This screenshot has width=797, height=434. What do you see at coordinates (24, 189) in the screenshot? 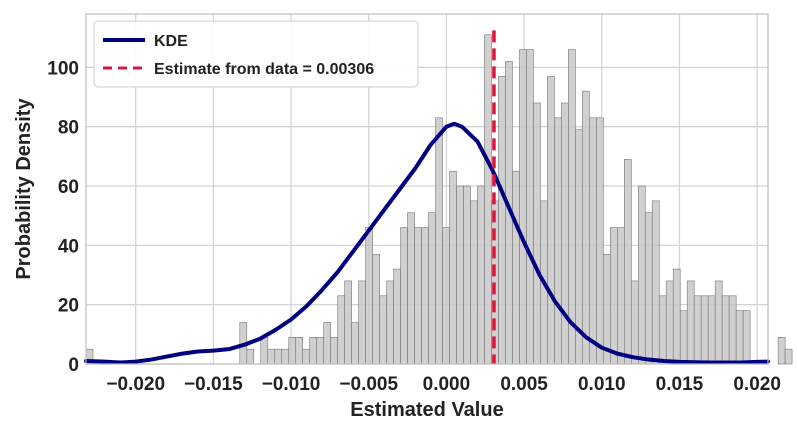
I see `y-axis-label: Probability Density` at bounding box center [24, 189].